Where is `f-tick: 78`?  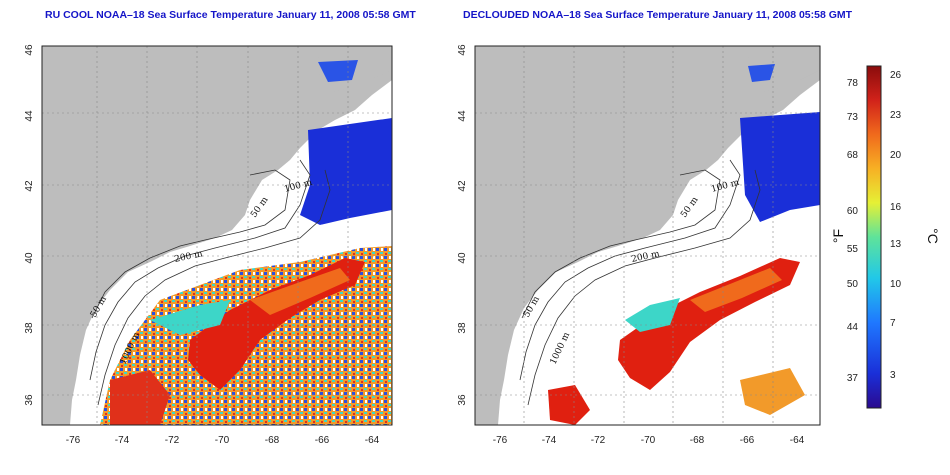
f-tick: 78 is located at coordinates (853, 83).